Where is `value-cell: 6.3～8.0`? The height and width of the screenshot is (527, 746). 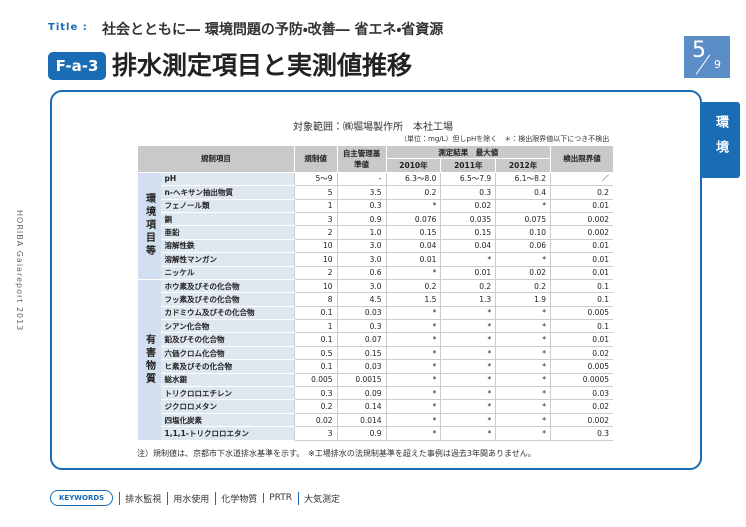
value-cell: 6.3～8.0 is located at coordinates (413, 179).